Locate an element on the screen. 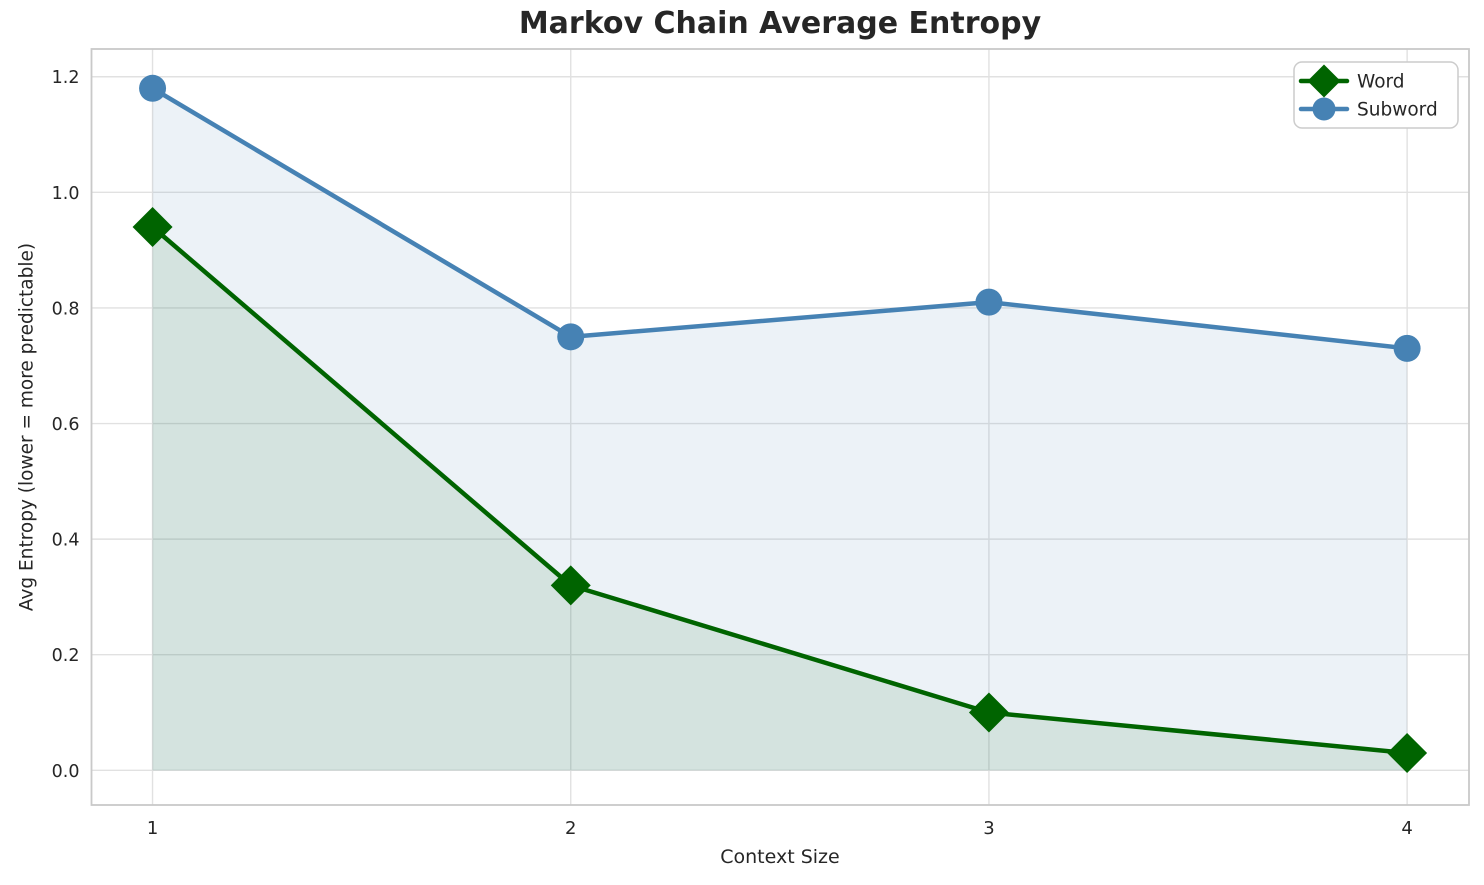 The height and width of the screenshot is (885, 1484). x-tick-label: 3 is located at coordinates (988, 828).